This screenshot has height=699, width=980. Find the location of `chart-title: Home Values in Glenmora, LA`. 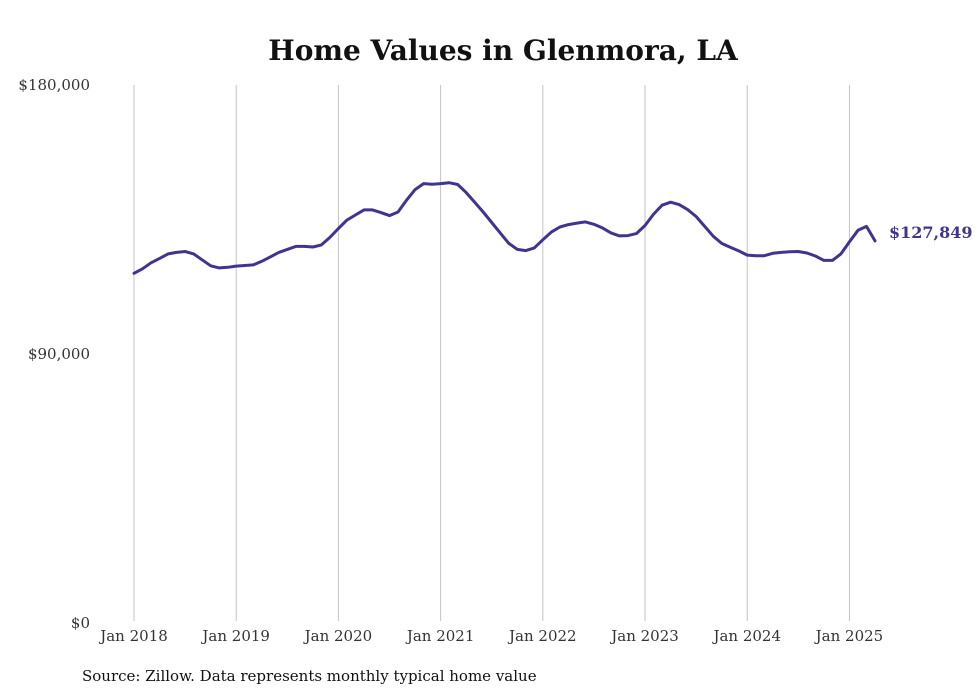

chart-title: Home Values in Glenmora, LA is located at coordinates (503, 50).